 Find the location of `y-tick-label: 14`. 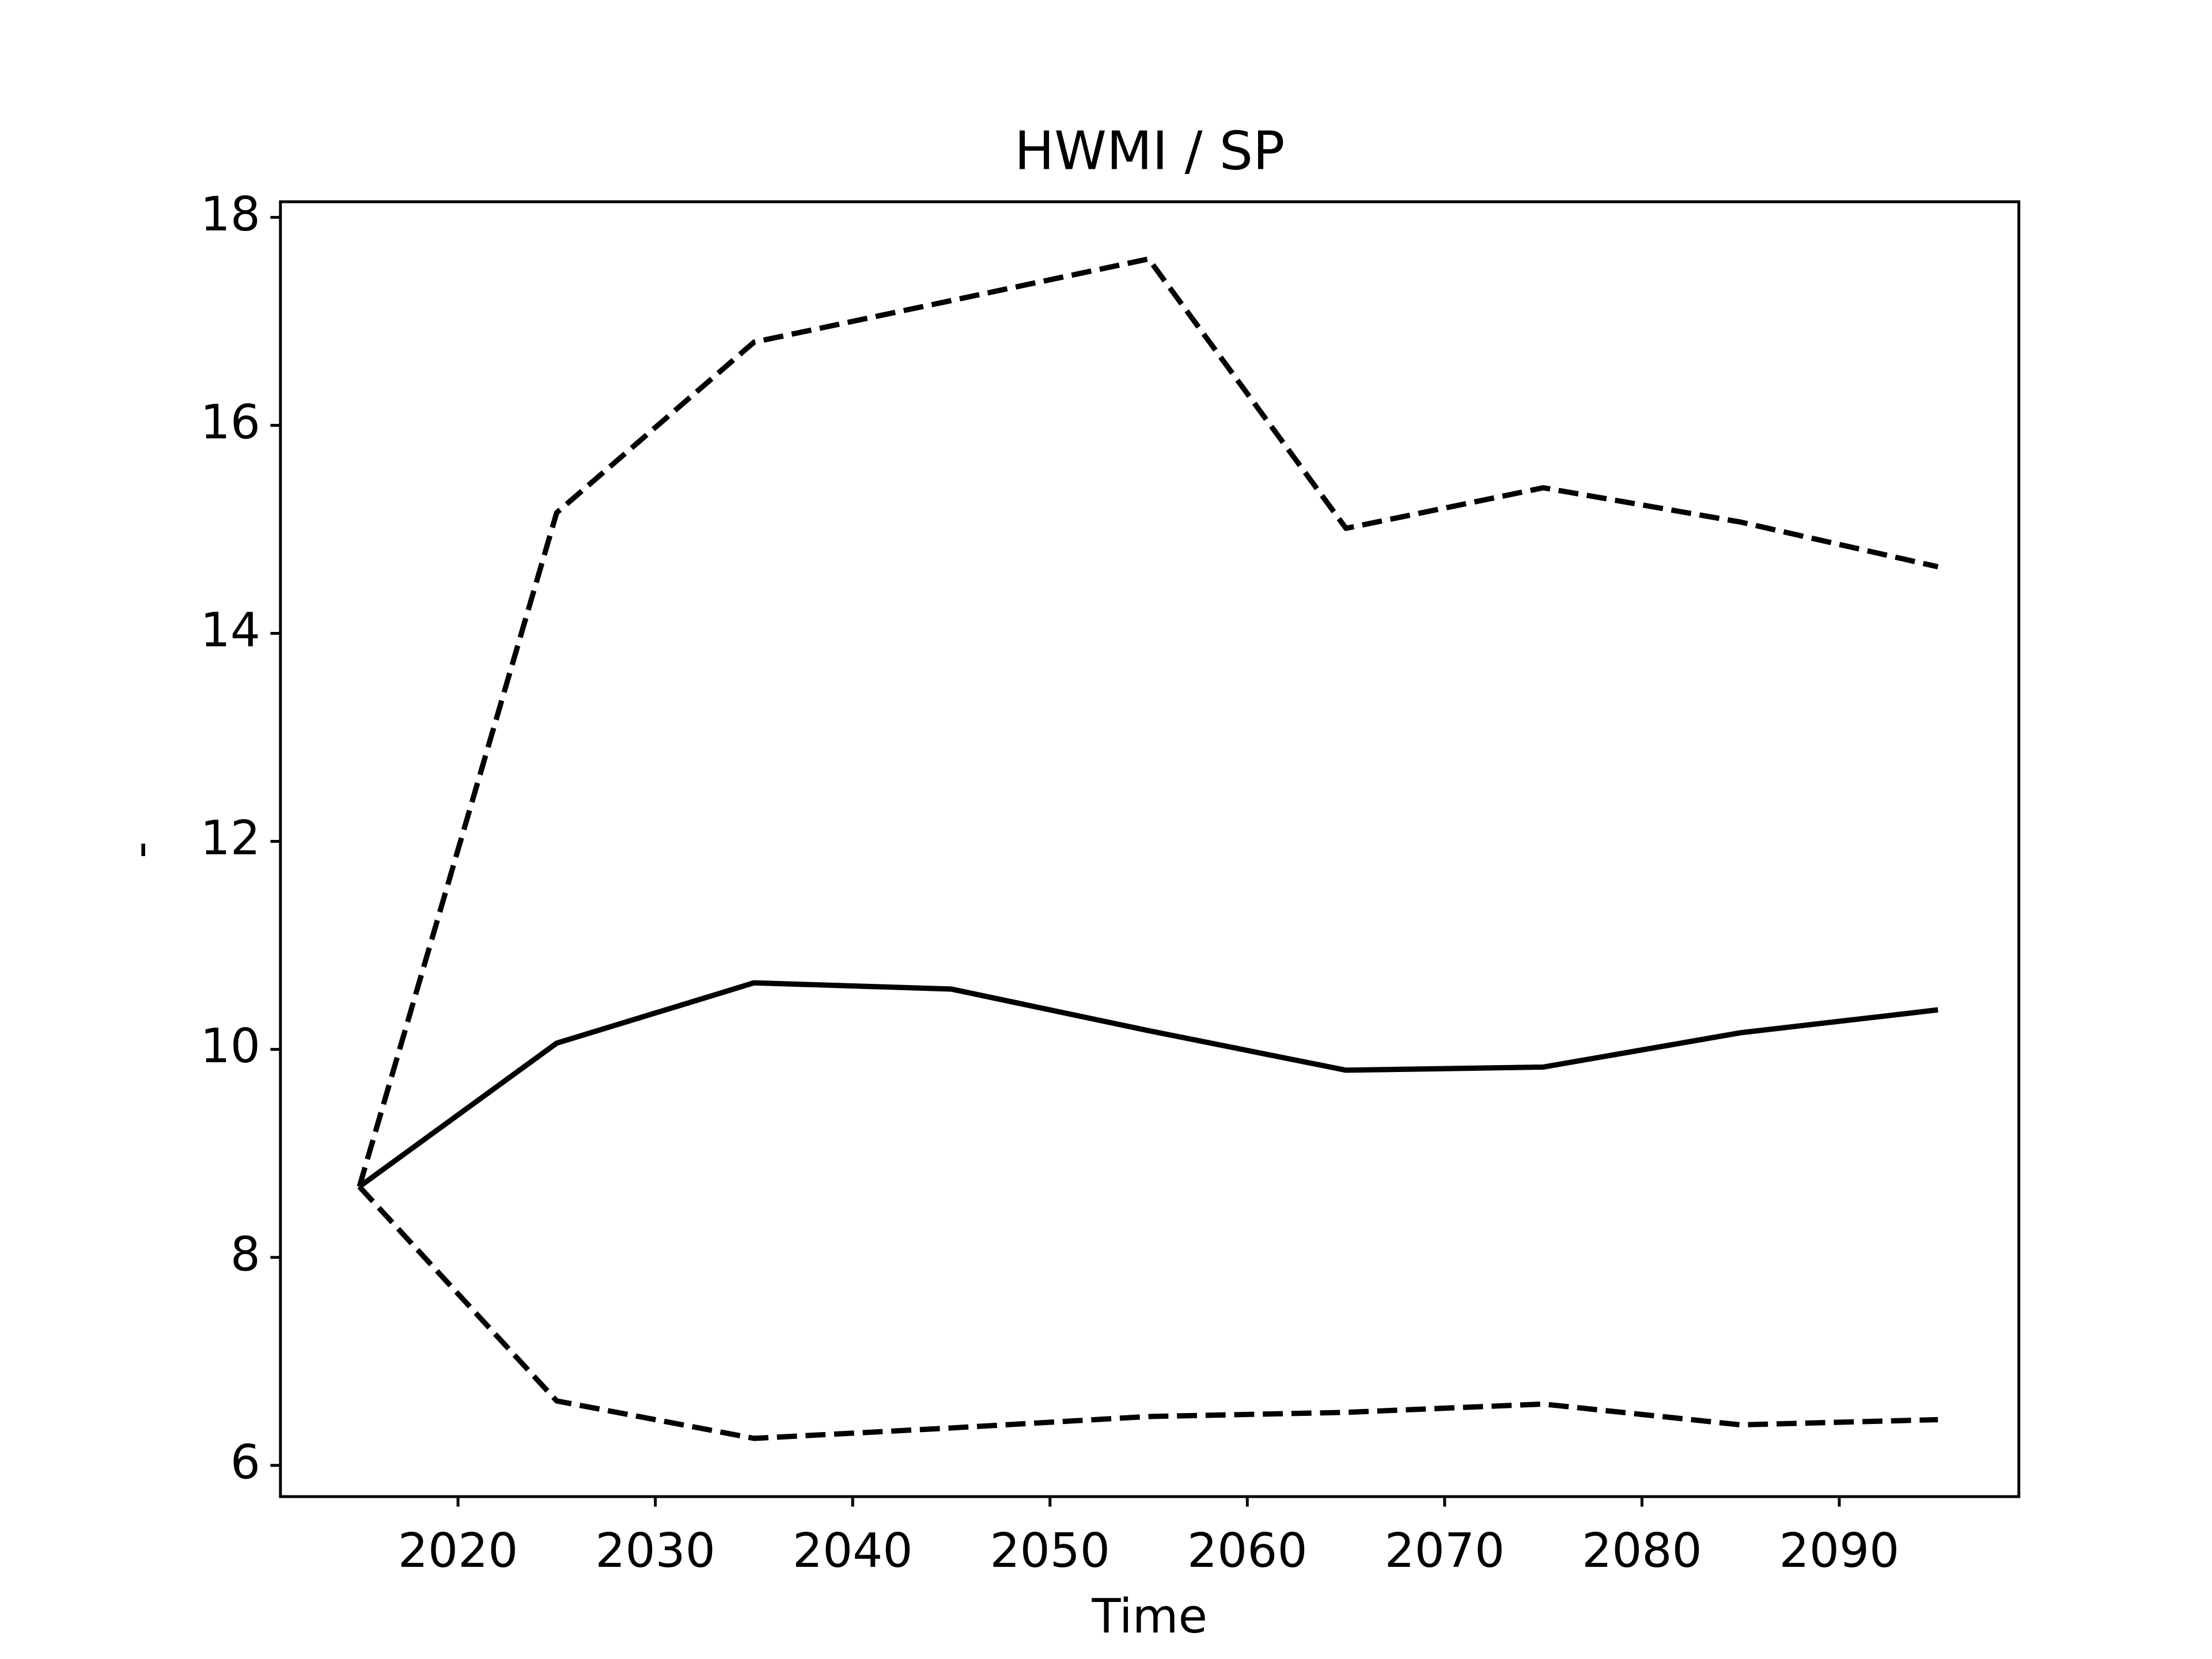

y-tick-label: 14 is located at coordinates (230, 630).